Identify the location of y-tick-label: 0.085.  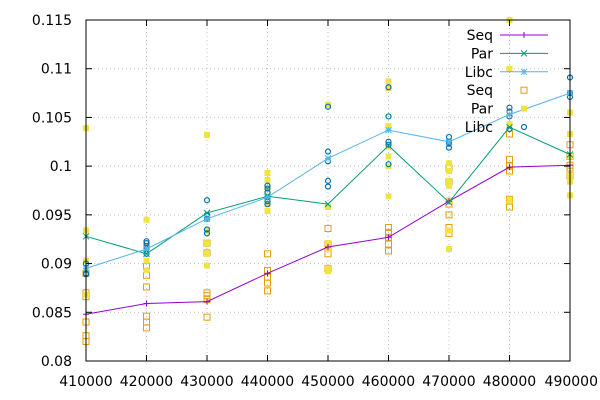
(52, 313).